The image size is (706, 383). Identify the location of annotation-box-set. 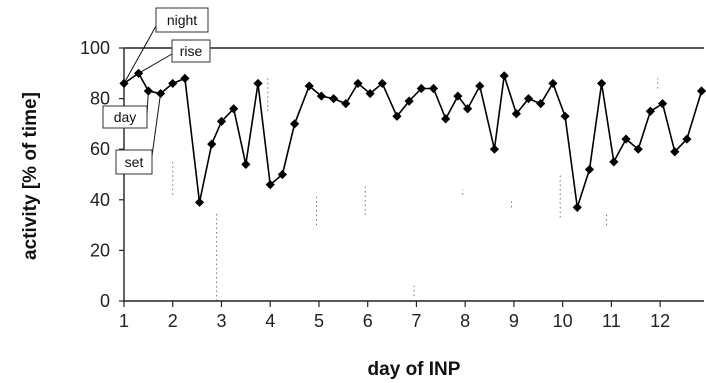
(134, 162).